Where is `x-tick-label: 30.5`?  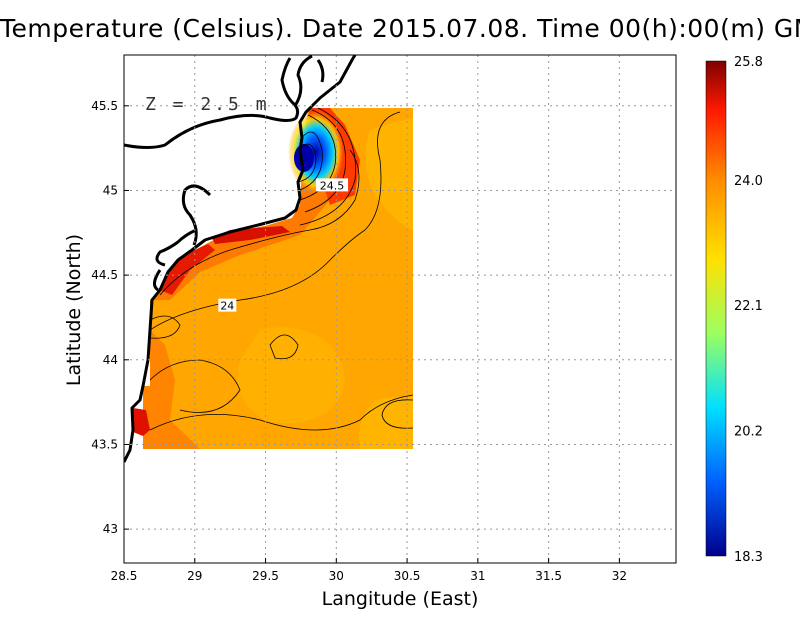
x-tick-label: 30.5 is located at coordinates (407, 576).